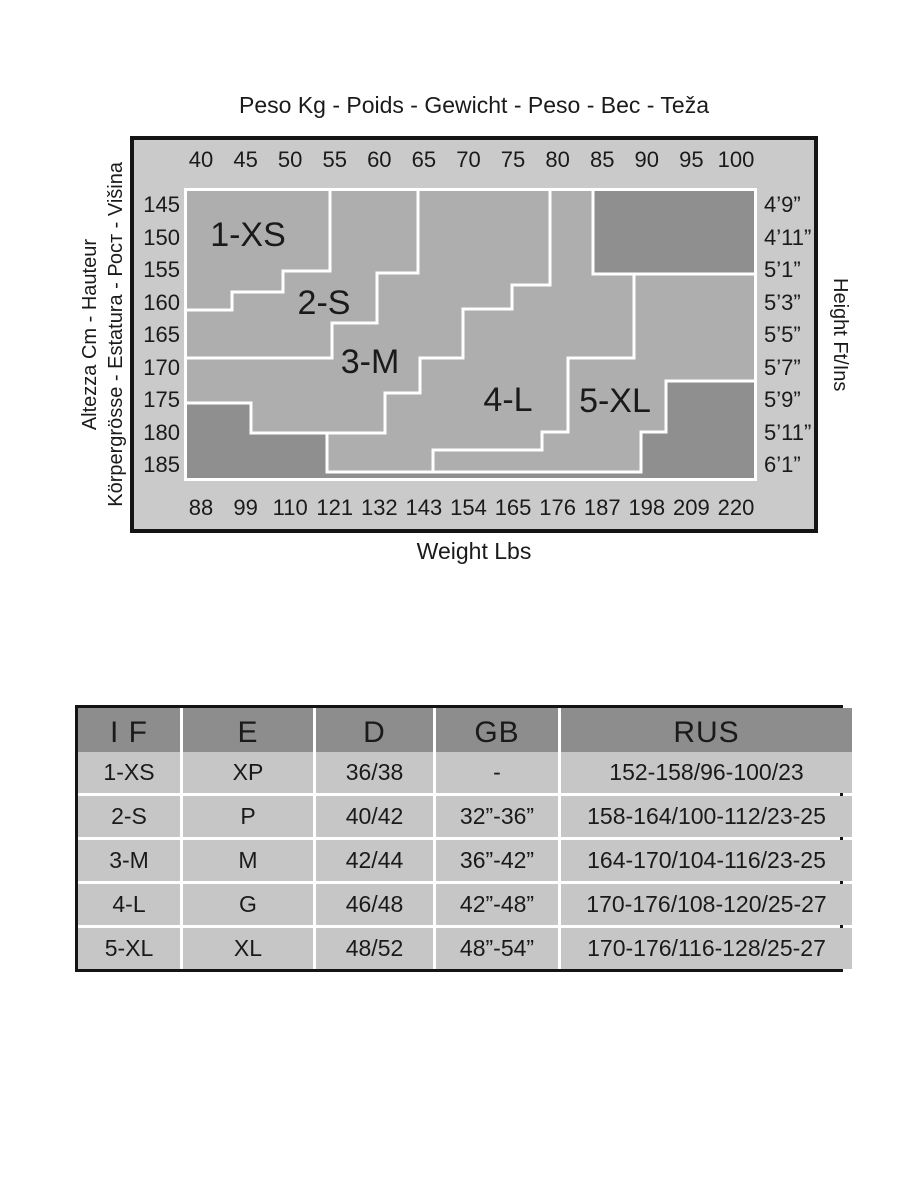 This screenshot has width=900, height=1200. I want to click on table-cell-r4-c3: 46/48, so click(374, 904).